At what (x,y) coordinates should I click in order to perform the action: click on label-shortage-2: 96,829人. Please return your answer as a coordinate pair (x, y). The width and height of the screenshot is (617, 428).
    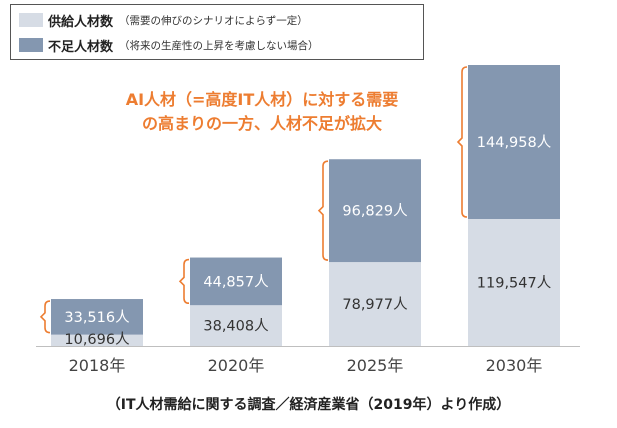
    Looking at the image, I should click on (374, 211).